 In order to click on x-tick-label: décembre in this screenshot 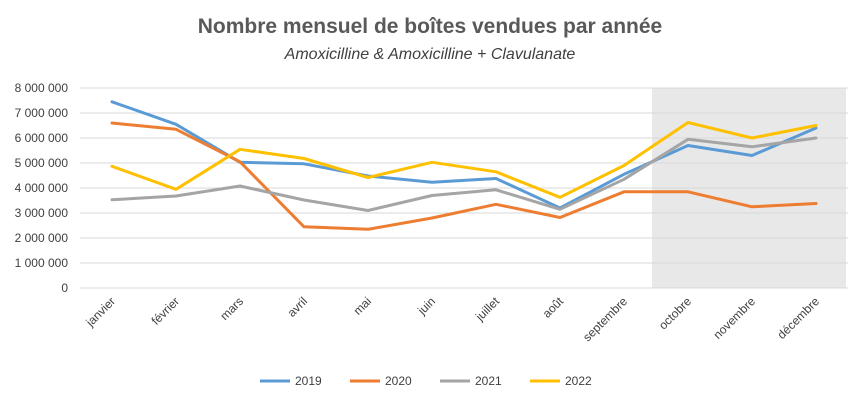, I will do `click(798, 318)`.